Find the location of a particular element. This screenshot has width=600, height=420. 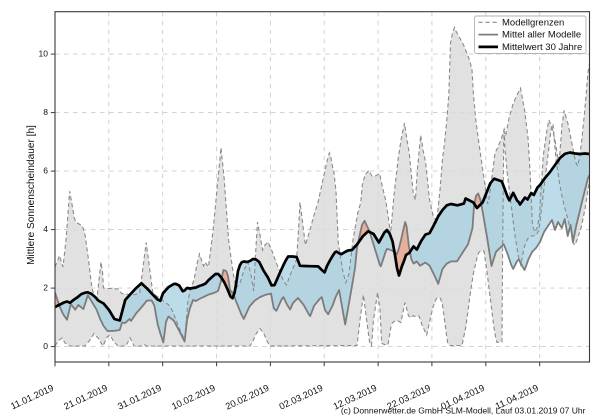

svg-text: 4 is located at coordinates (45, 229).